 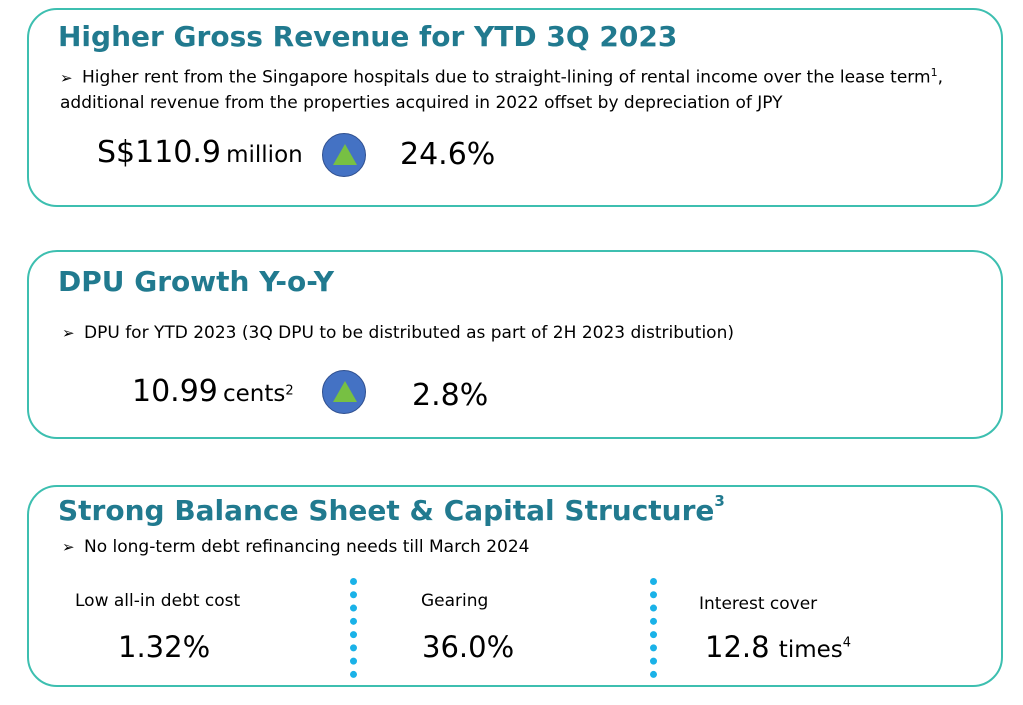 I want to click on dpu-change: 2.8%, so click(x=450, y=395).